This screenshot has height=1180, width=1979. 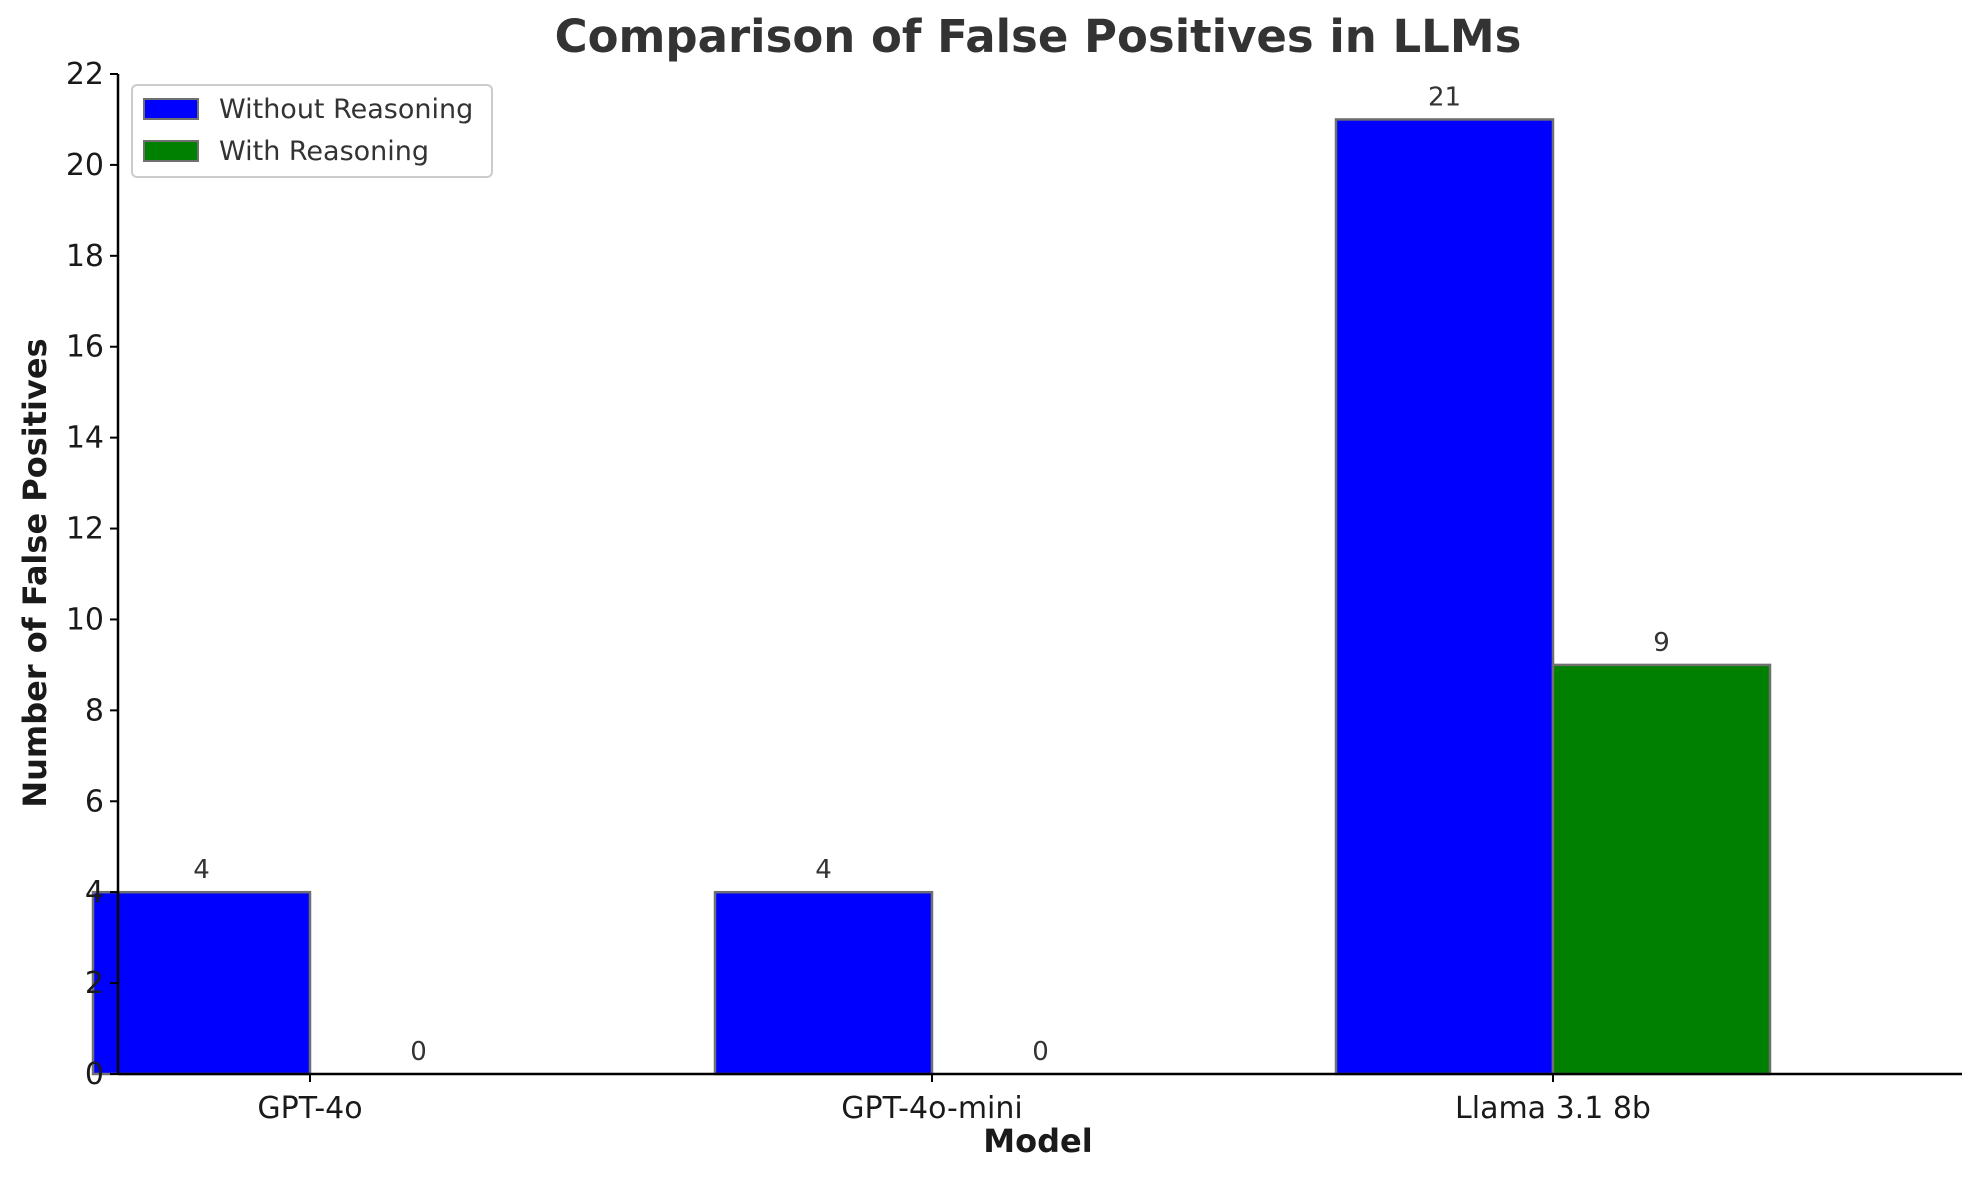 I want to click on y-axis-ticks: 0 2 4 6 8 10 12 14 16 18 20 22, so click(x=92, y=574).